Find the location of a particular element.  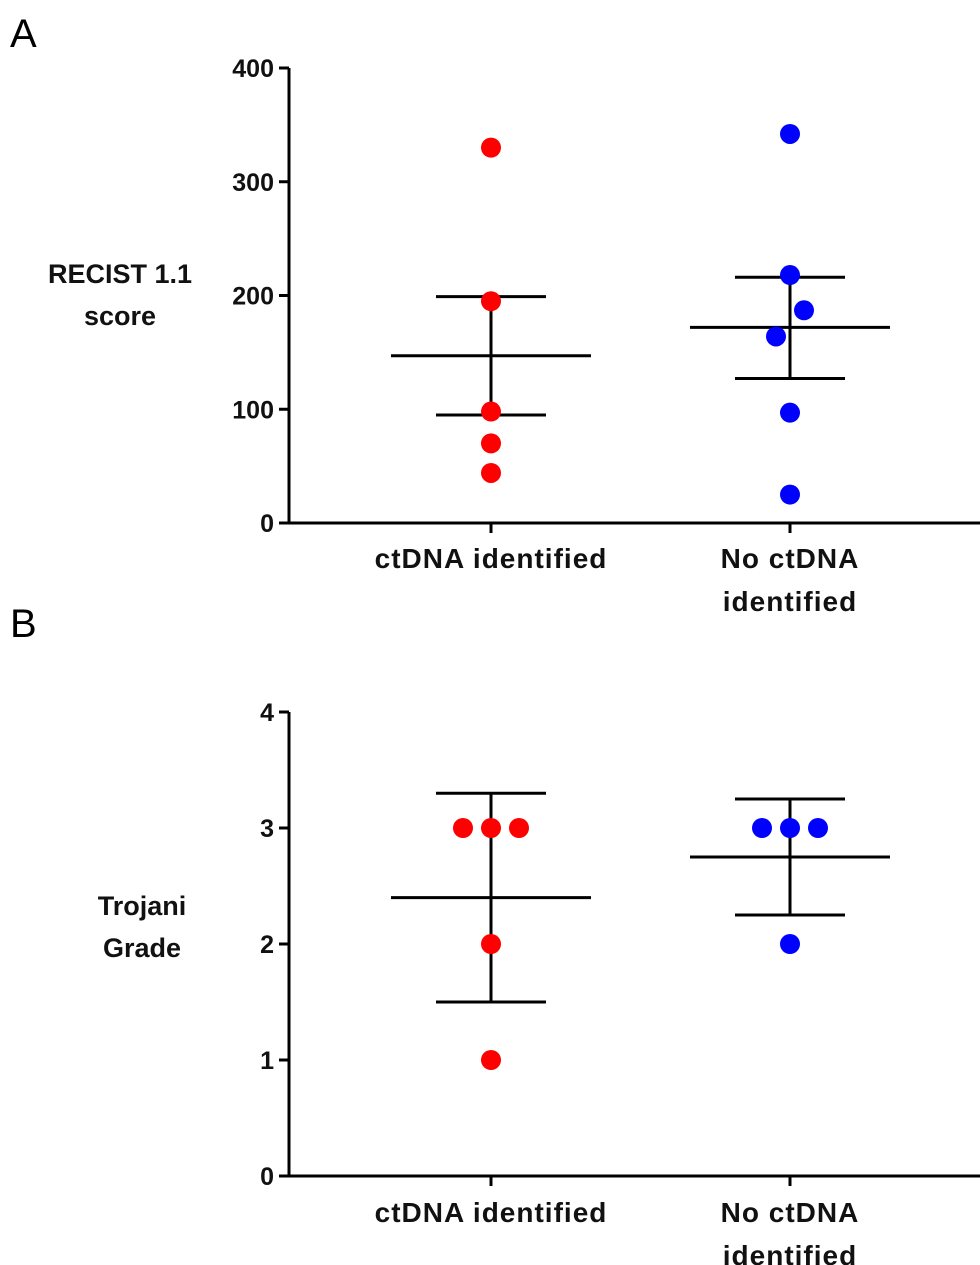

panel-a-y-tick-label-0: 0 is located at coordinates (267, 524).